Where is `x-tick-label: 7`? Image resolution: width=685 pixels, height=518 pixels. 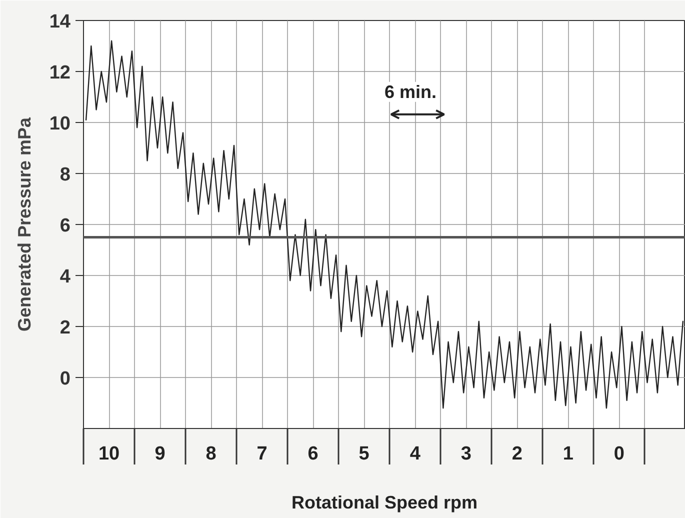 x-tick-label: 7 is located at coordinates (262, 454).